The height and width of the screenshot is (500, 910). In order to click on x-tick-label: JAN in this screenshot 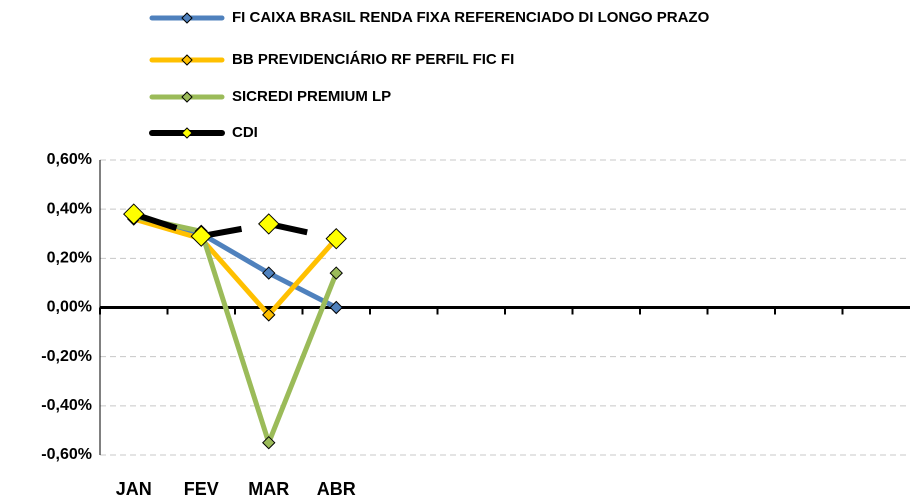, I will do `click(134, 489)`.